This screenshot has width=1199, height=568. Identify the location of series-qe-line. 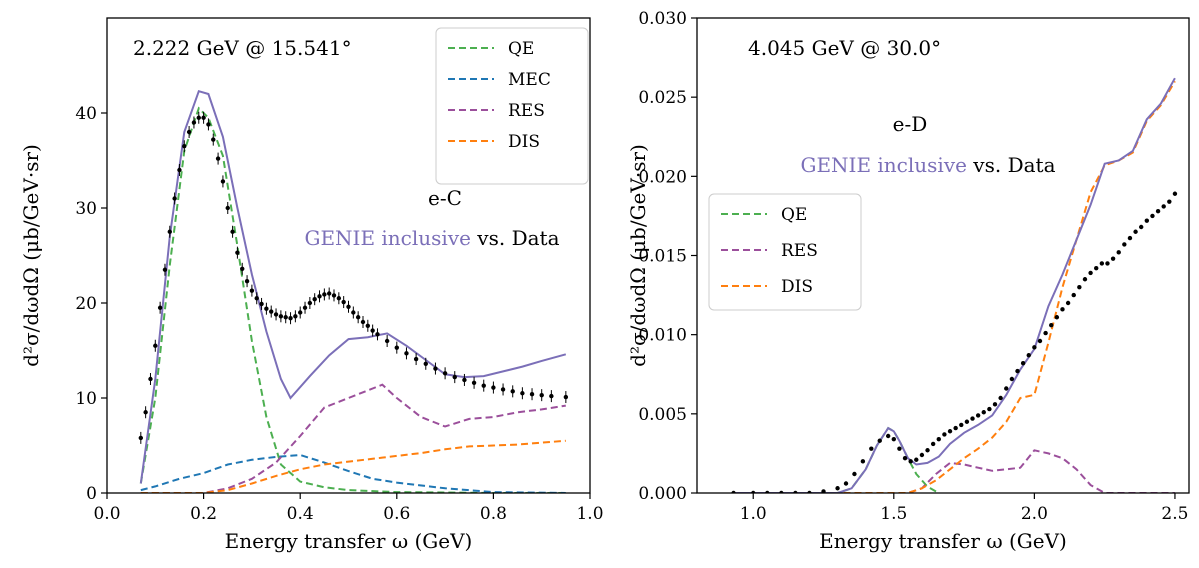
(836, 459).